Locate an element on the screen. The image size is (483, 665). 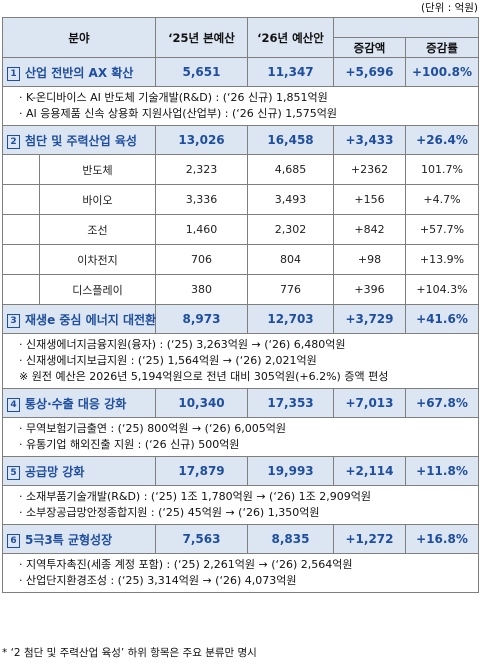
subcategory-name-cell: 조선 is located at coordinates (79, 229).